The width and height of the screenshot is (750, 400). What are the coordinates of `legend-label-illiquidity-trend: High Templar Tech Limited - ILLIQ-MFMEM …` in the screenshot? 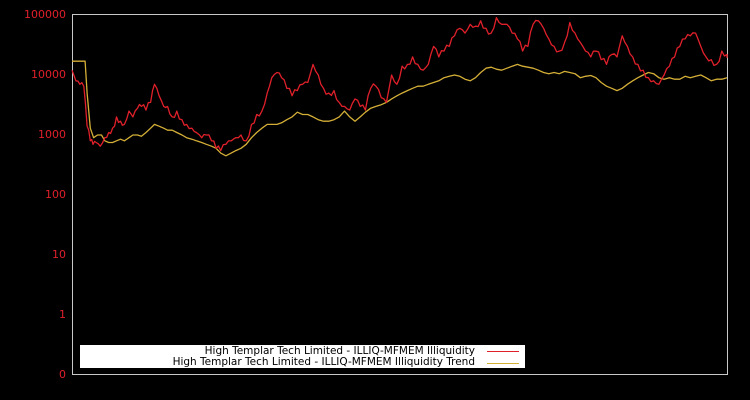 It's located at (323, 362).